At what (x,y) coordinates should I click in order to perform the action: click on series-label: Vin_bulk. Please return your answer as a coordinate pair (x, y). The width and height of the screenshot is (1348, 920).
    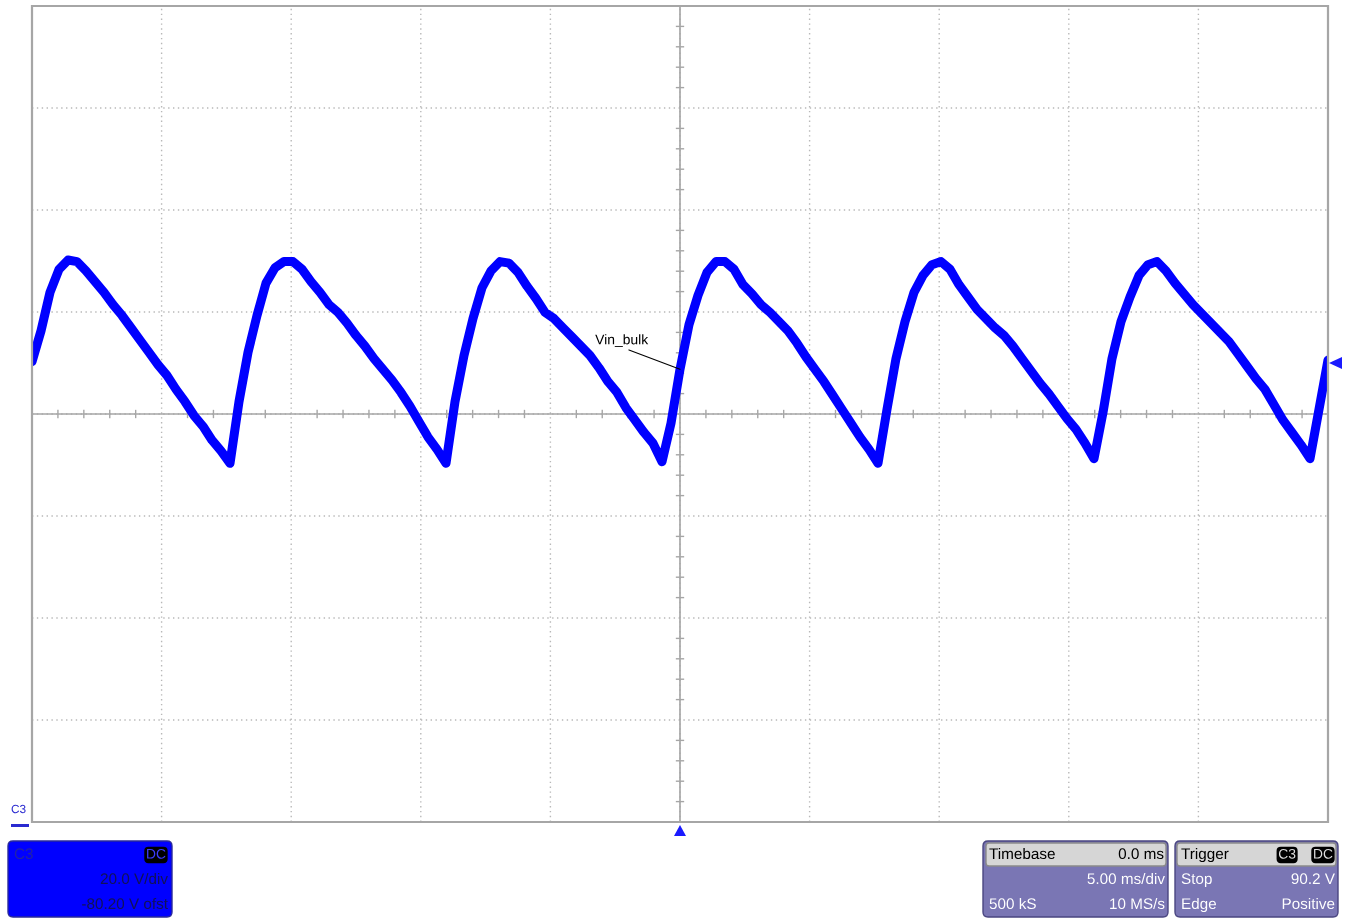
    Looking at the image, I should click on (622, 341).